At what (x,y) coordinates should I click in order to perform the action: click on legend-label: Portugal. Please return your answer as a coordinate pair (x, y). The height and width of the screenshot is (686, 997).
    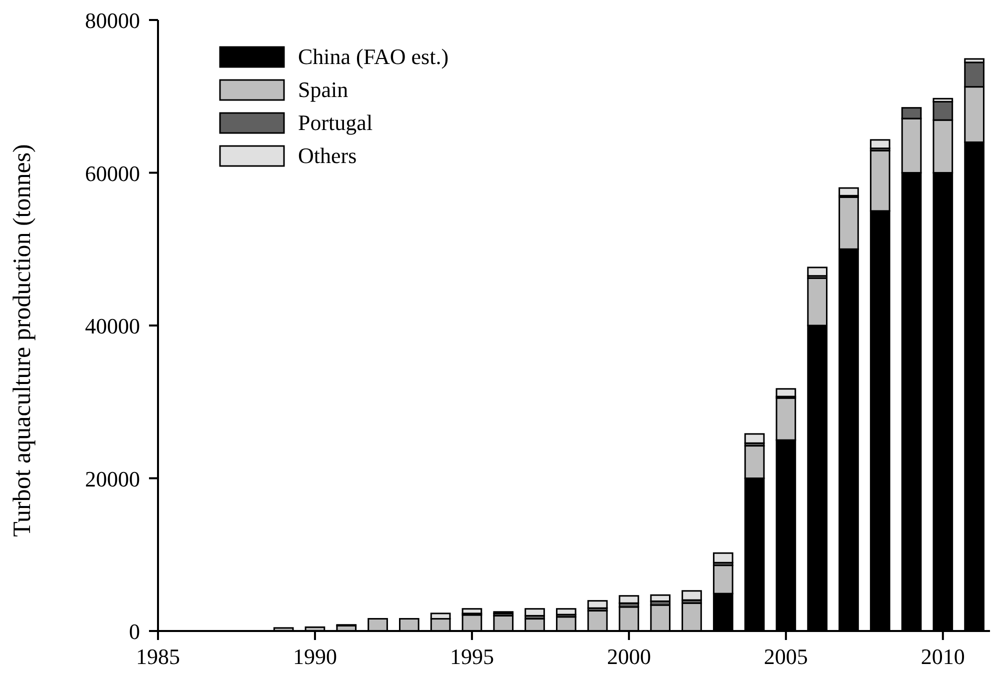
    Looking at the image, I should click on (335, 122).